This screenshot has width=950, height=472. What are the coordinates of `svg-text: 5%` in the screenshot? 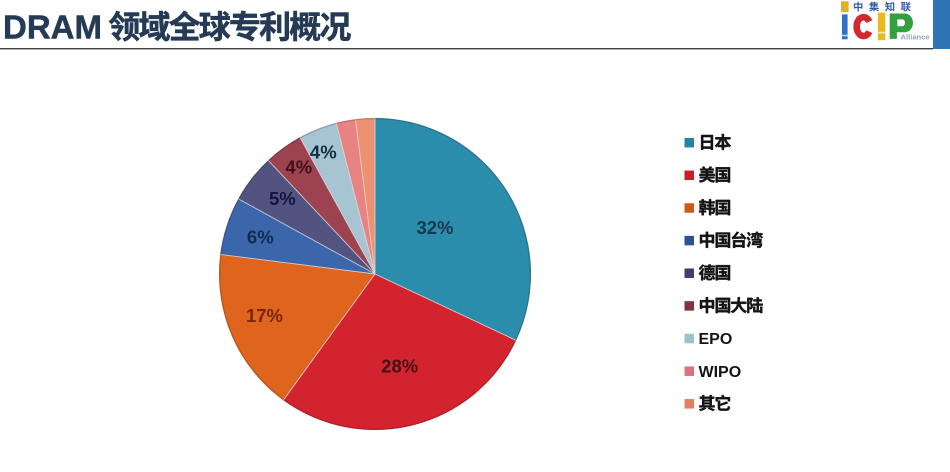 It's located at (282, 198).